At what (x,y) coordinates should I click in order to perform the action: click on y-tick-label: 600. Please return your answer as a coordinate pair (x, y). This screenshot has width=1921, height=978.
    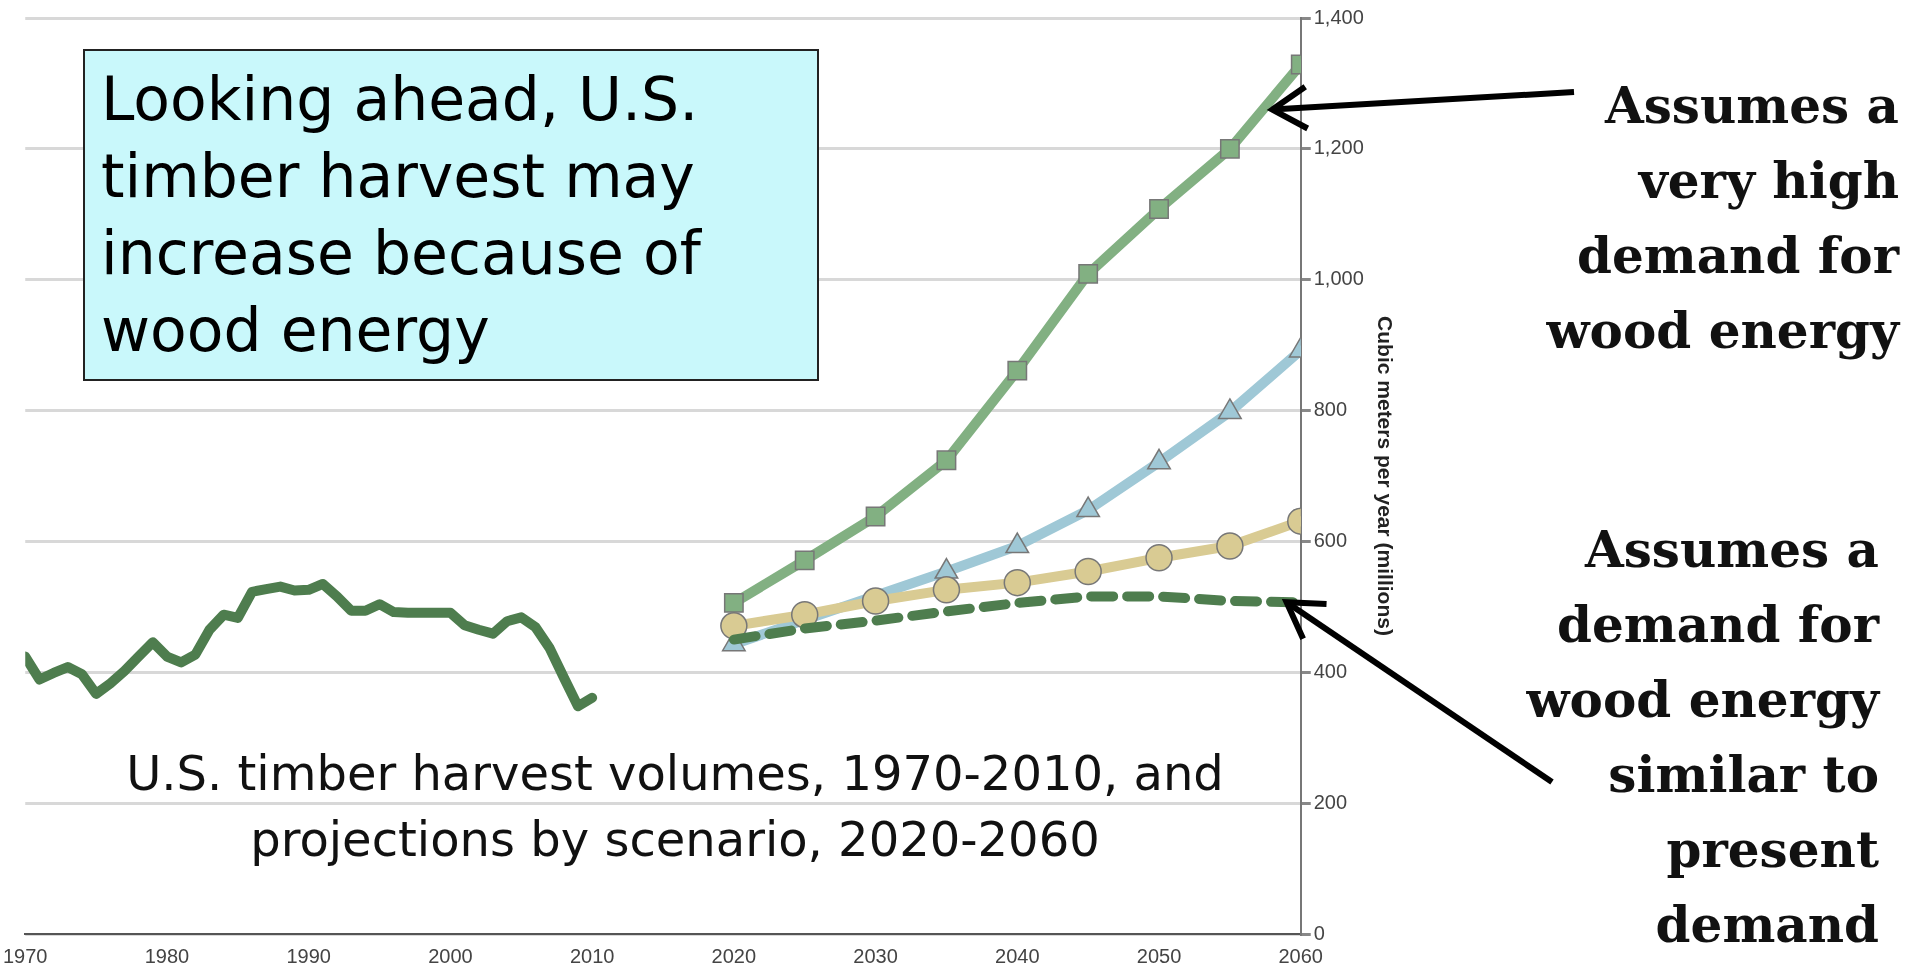
    Looking at the image, I should click on (1330, 539).